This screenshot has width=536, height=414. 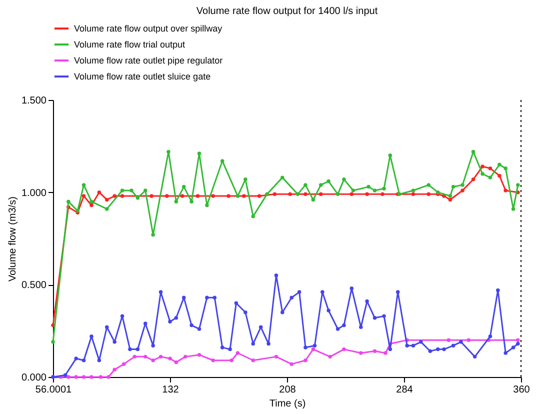 I want to click on y-tick-label: 1.500, so click(x=34, y=101).